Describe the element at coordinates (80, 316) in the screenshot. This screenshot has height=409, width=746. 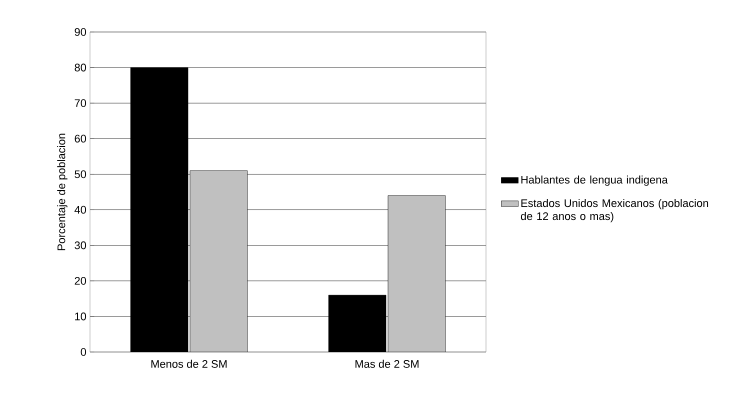
I see `y-tick-label: 10` at that location.